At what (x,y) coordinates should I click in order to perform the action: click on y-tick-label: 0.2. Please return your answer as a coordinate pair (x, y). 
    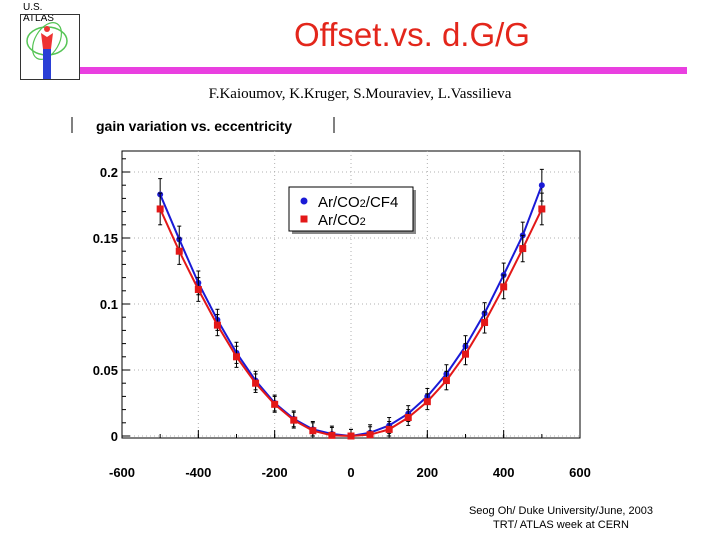
    Looking at the image, I should click on (109, 172).